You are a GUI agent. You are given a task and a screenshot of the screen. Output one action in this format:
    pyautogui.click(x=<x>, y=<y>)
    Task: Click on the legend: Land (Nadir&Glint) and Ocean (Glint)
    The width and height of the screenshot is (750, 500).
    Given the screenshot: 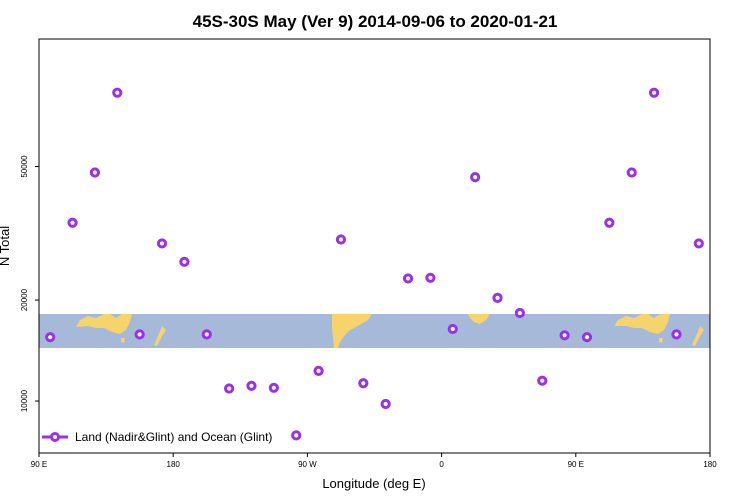 What is the action you would take?
    pyautogui.click(x=157, y=437)
    